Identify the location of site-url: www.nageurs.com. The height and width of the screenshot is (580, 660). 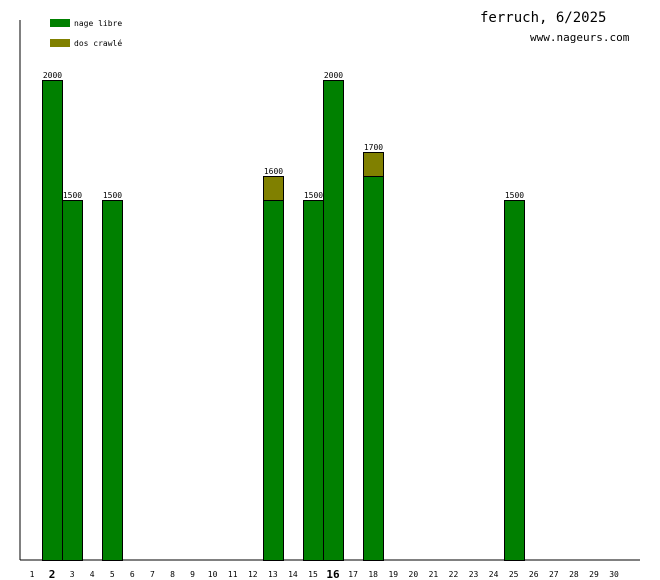
(580, 37).